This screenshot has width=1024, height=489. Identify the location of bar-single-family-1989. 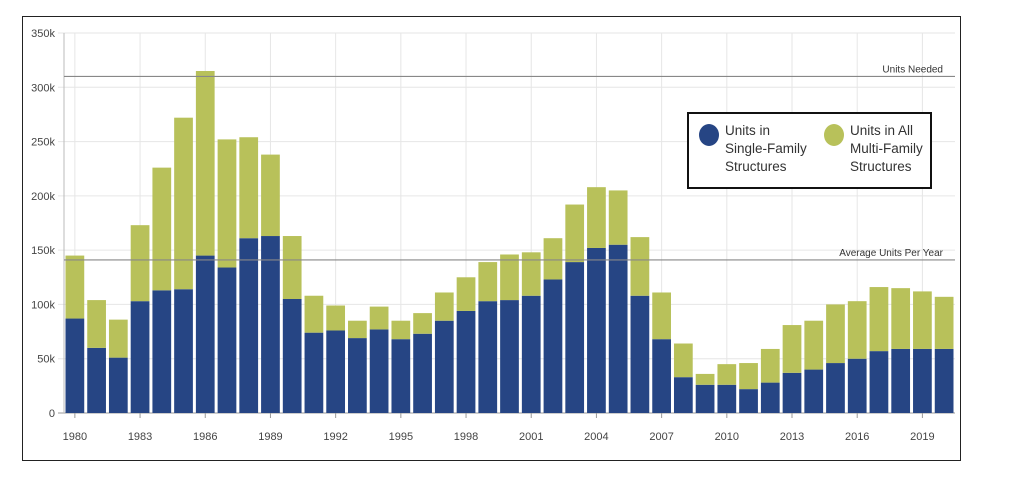
(270, 324).